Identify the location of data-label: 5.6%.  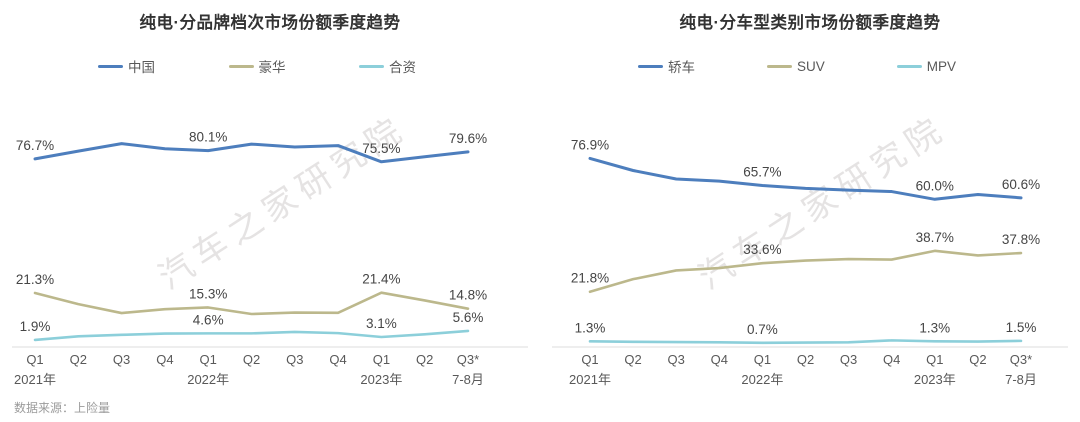
(468, 317).